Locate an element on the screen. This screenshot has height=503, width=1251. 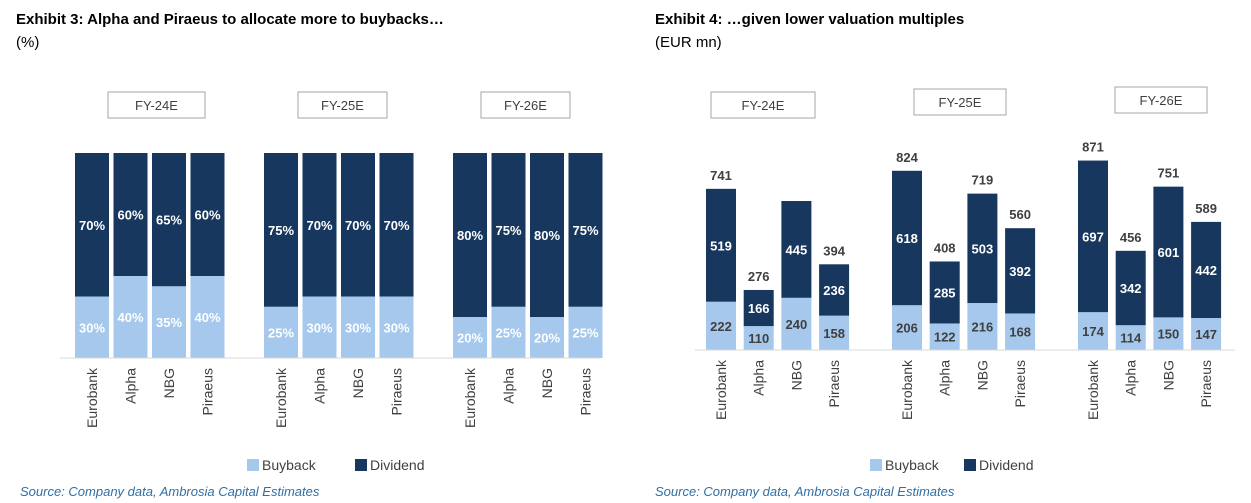
right-group-label: FY-25E is located at coordinates (960, 102).